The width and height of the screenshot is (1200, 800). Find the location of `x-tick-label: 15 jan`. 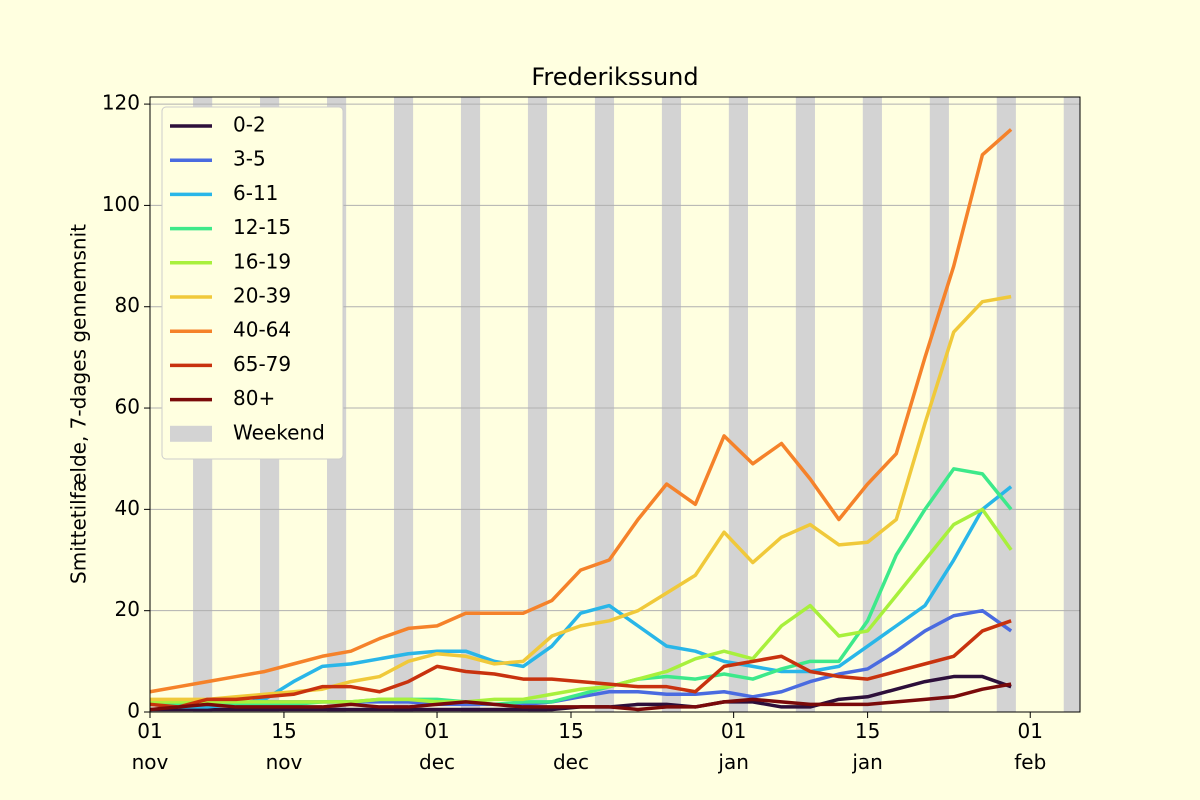

x-tick-label: 15 jan is located at coordinates (867, 746).